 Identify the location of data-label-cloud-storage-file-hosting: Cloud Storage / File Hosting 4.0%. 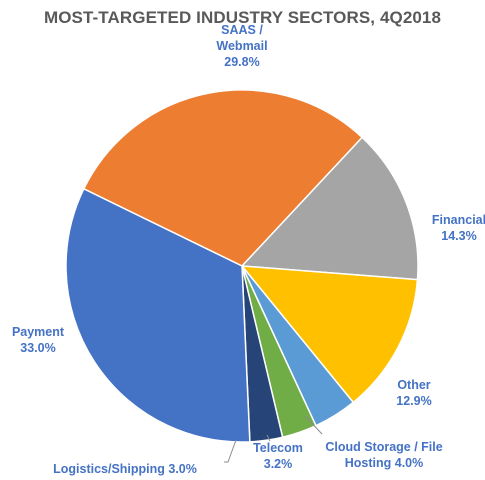
(383, 455).